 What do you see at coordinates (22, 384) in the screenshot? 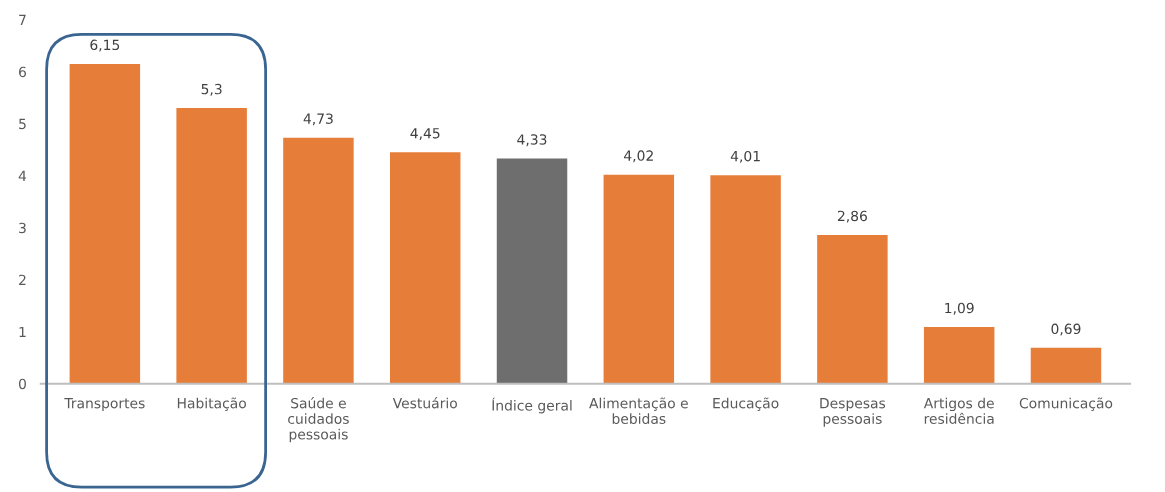
I see `y-tick-label: 0` at bounding box center [22, 384].